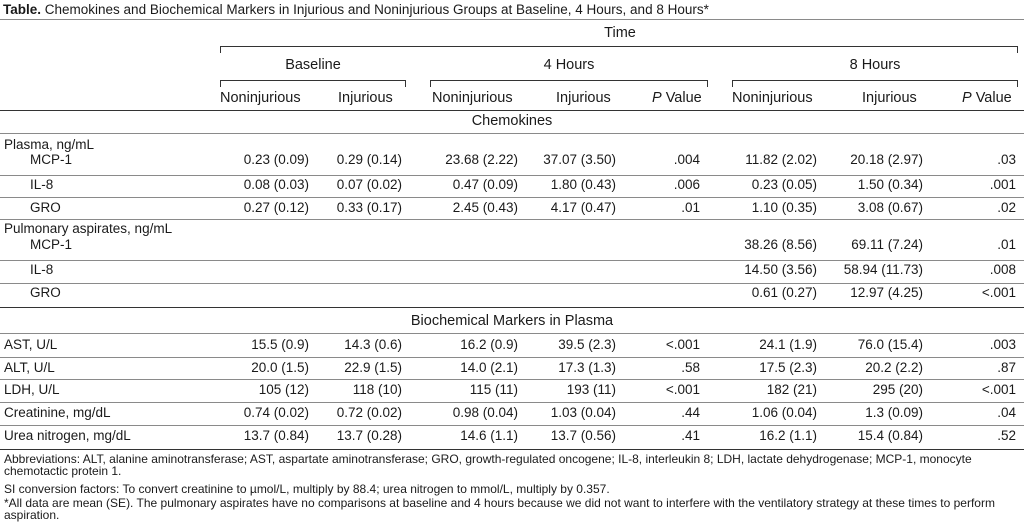 The width and height of the screenshot is (1024, 531). Describe the element at coordinates (377, 389) in the screenshot. I see `table-cell: 118 (10)` at that location.